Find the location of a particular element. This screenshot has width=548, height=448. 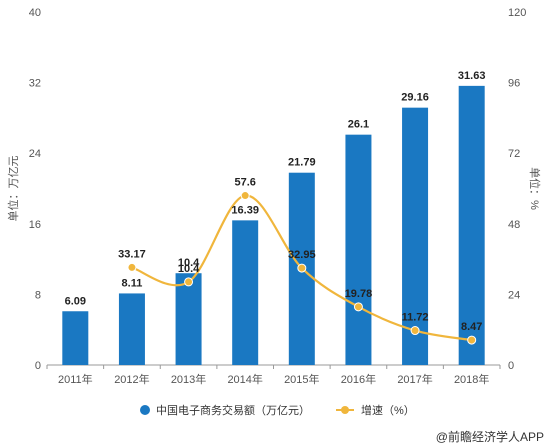

y-right-tick-label: 48 is located at coordinates (514, 225).